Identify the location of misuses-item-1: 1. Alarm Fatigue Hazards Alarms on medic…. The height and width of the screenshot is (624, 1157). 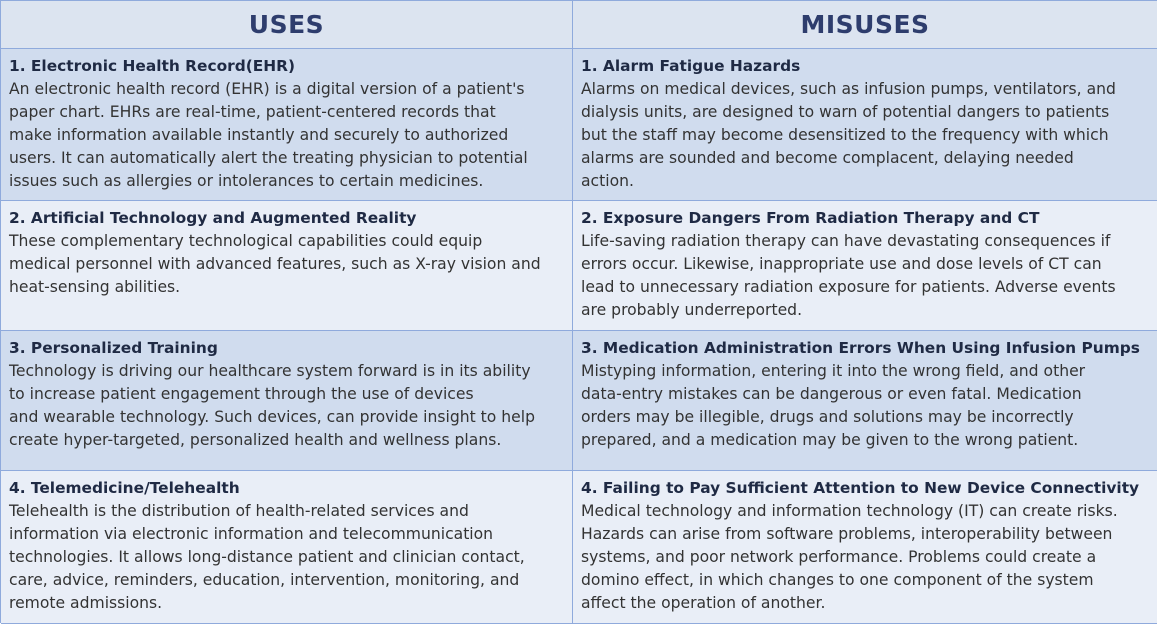
(865, 125).